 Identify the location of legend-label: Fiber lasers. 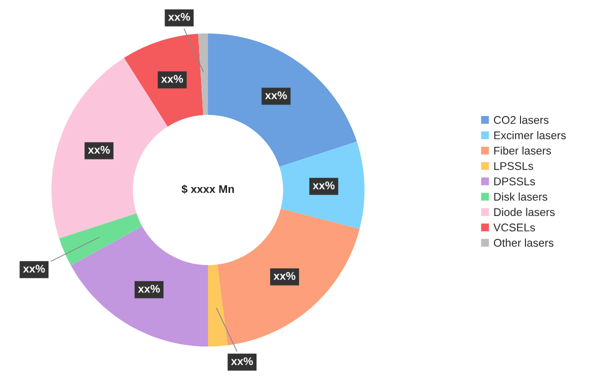
(522, 150).